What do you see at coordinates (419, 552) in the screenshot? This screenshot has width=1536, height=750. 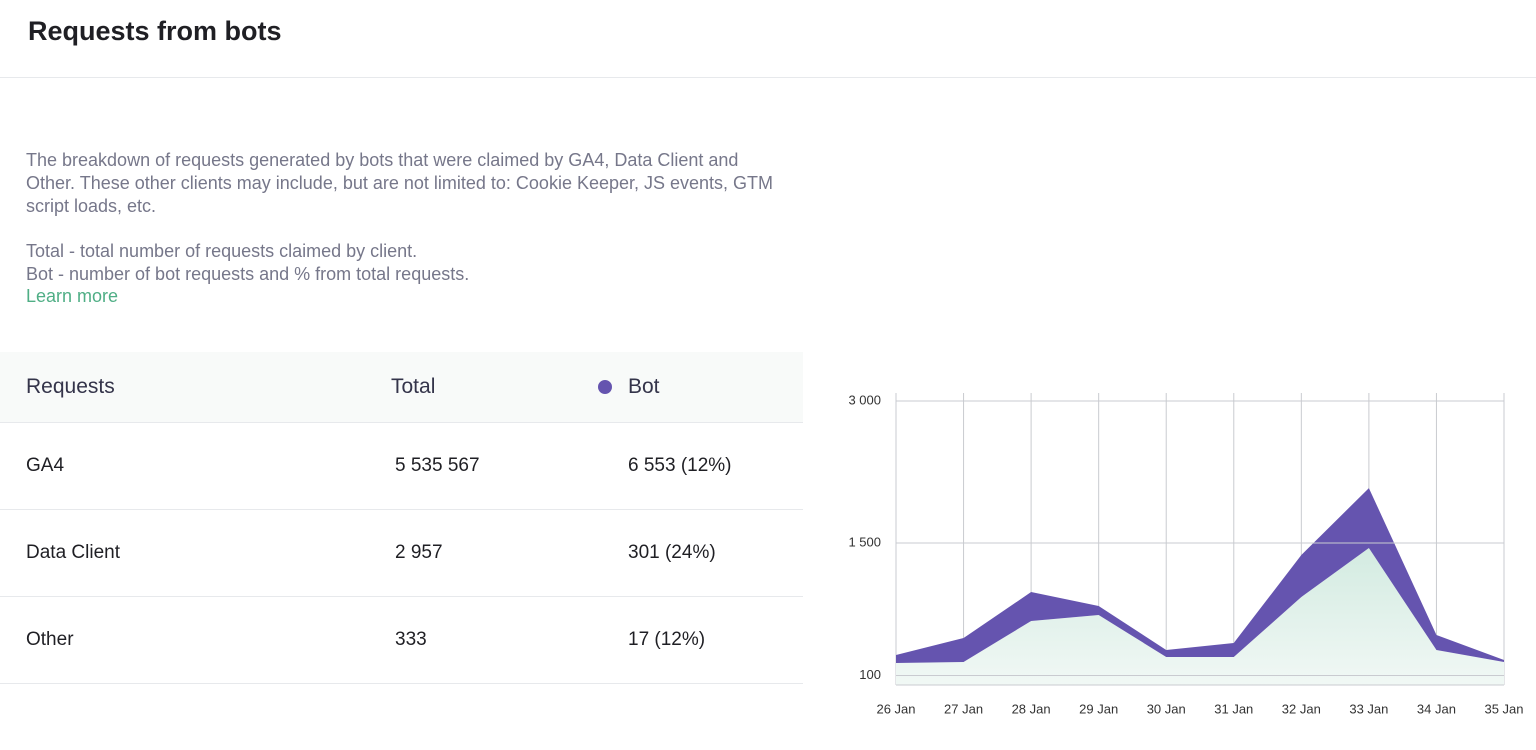 I see `table-cell: 2 957` at bounding box center [419, 552].